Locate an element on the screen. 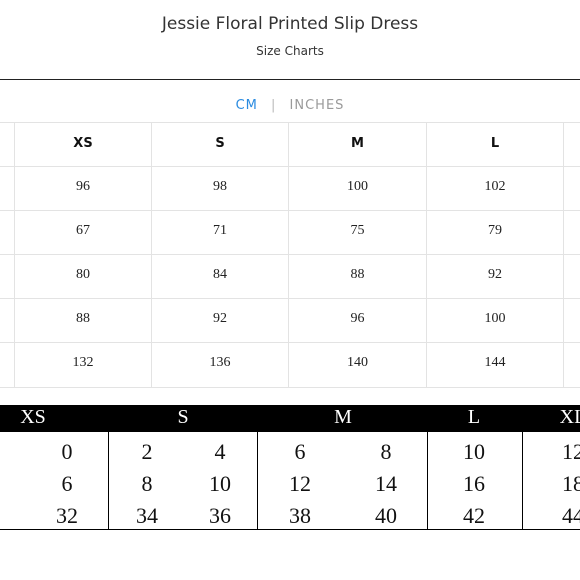 The image size is (580, 580). title-divider is located at coordinates (290, 79).